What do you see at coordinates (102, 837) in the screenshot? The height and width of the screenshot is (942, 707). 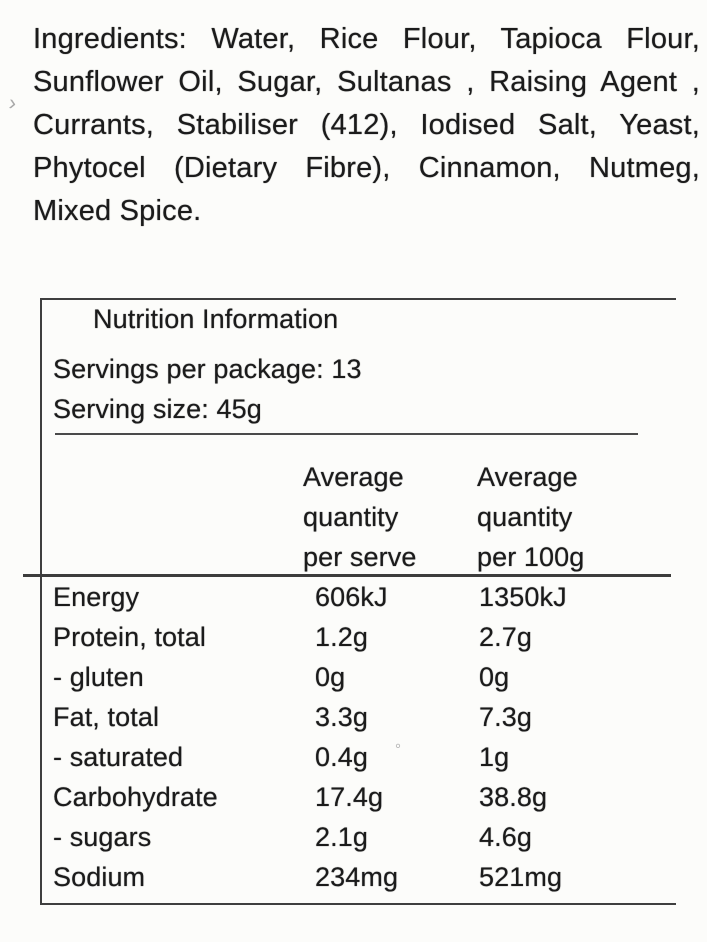 I see `nutrient-label: - sugars` at bounding box center [102, 837].